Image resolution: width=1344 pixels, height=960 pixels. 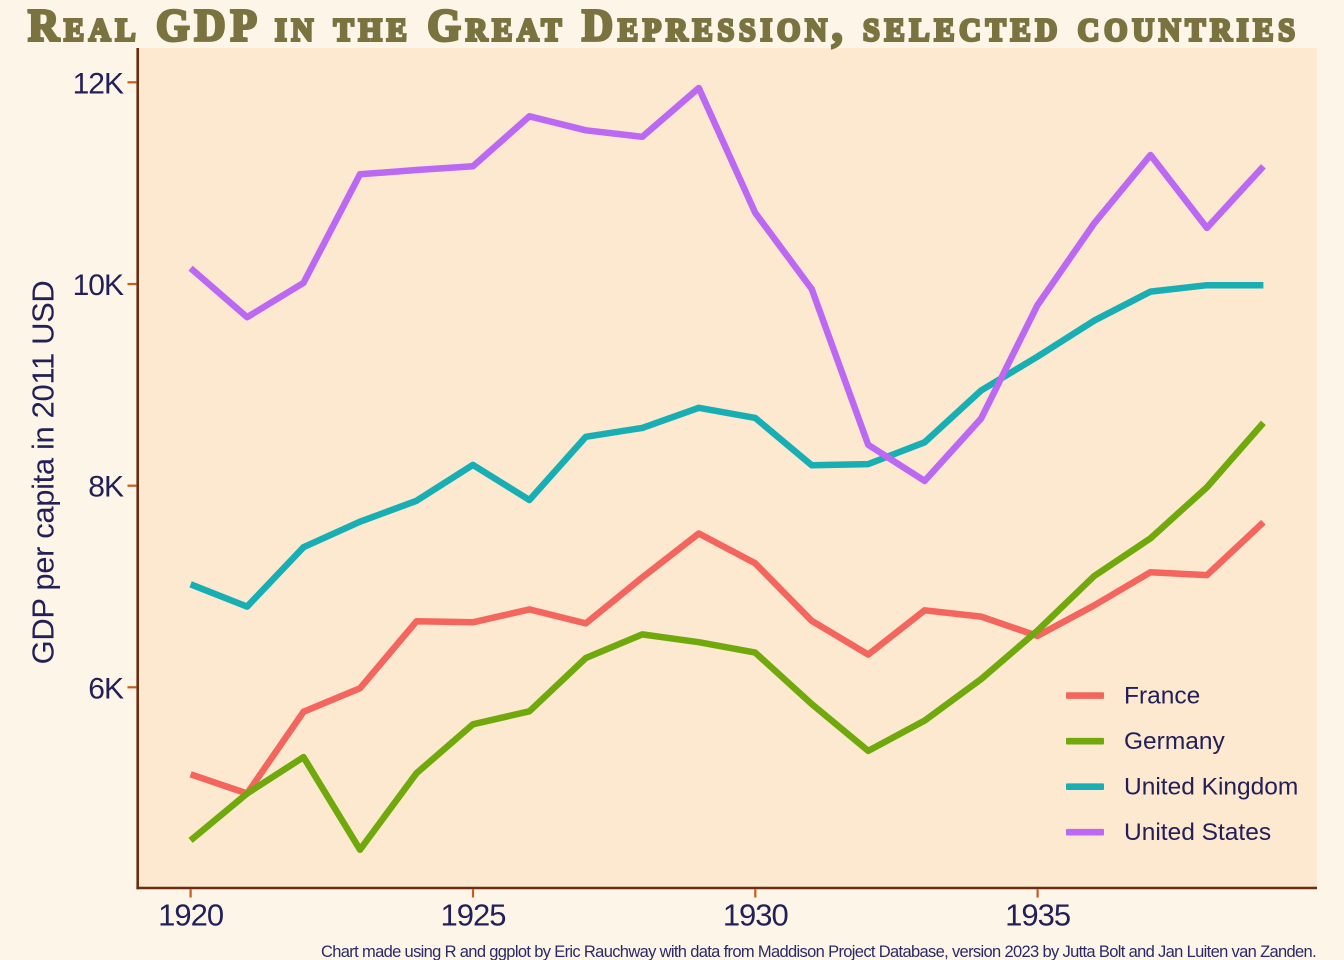 I want to click on svg-text: 12K, so click(x=98, y=83).